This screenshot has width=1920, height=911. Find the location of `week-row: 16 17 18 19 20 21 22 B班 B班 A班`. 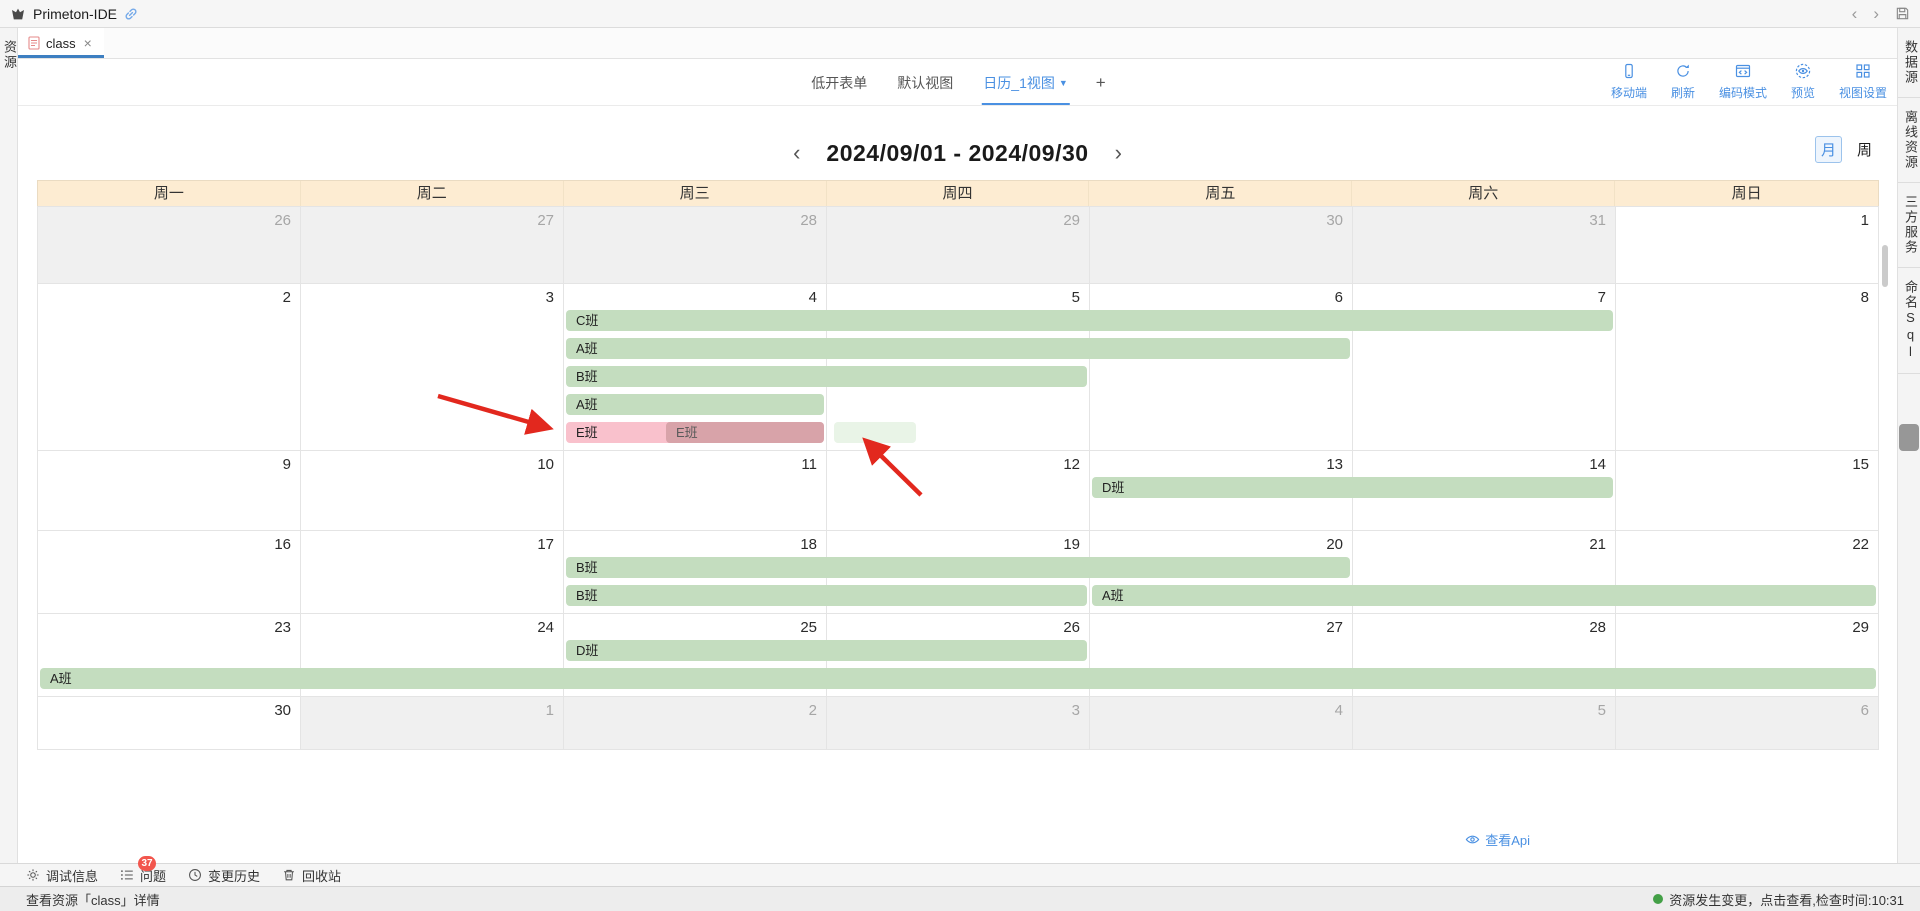

week-row: 16 17 18 19 20 21 22 B班 B班 A班 is located at coordinates (958, 572).